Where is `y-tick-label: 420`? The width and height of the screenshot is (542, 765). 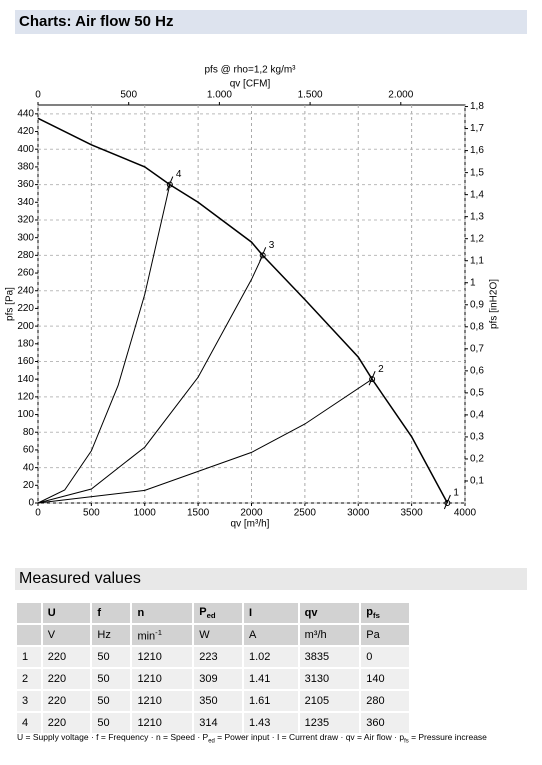 y-tick-label: 420 is located at coordinates (25, 131).